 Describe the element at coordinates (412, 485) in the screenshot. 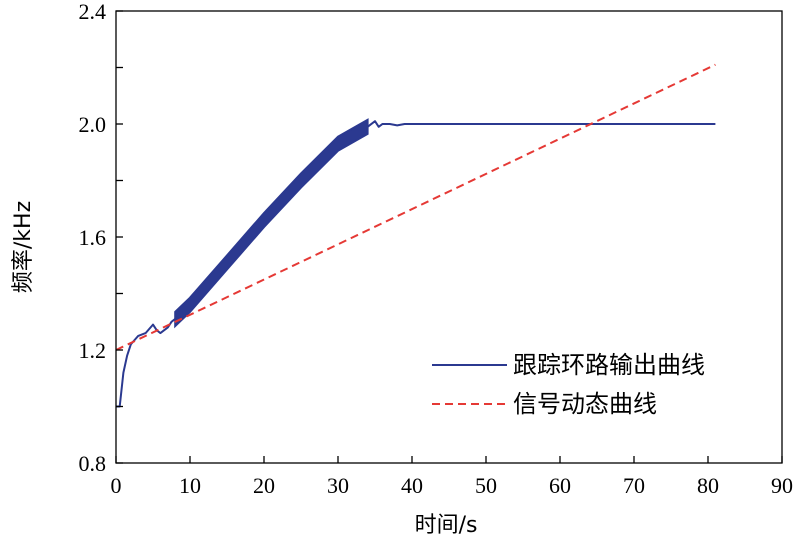

I see `x-tick-label: 40` at that location.